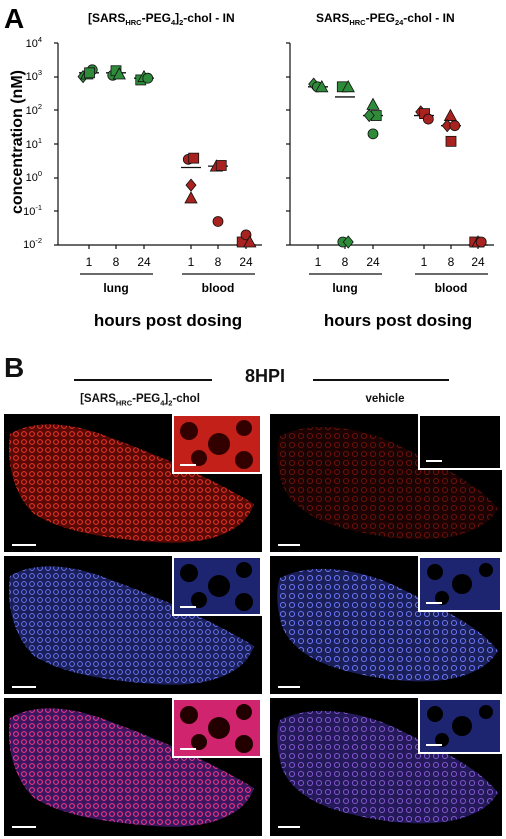 The image size is (506, 839). Describe the element at coordinates (400, 262) in the screenshot. I see `x-tick-labels-right: 1 8 24 1 8 24` at that location.